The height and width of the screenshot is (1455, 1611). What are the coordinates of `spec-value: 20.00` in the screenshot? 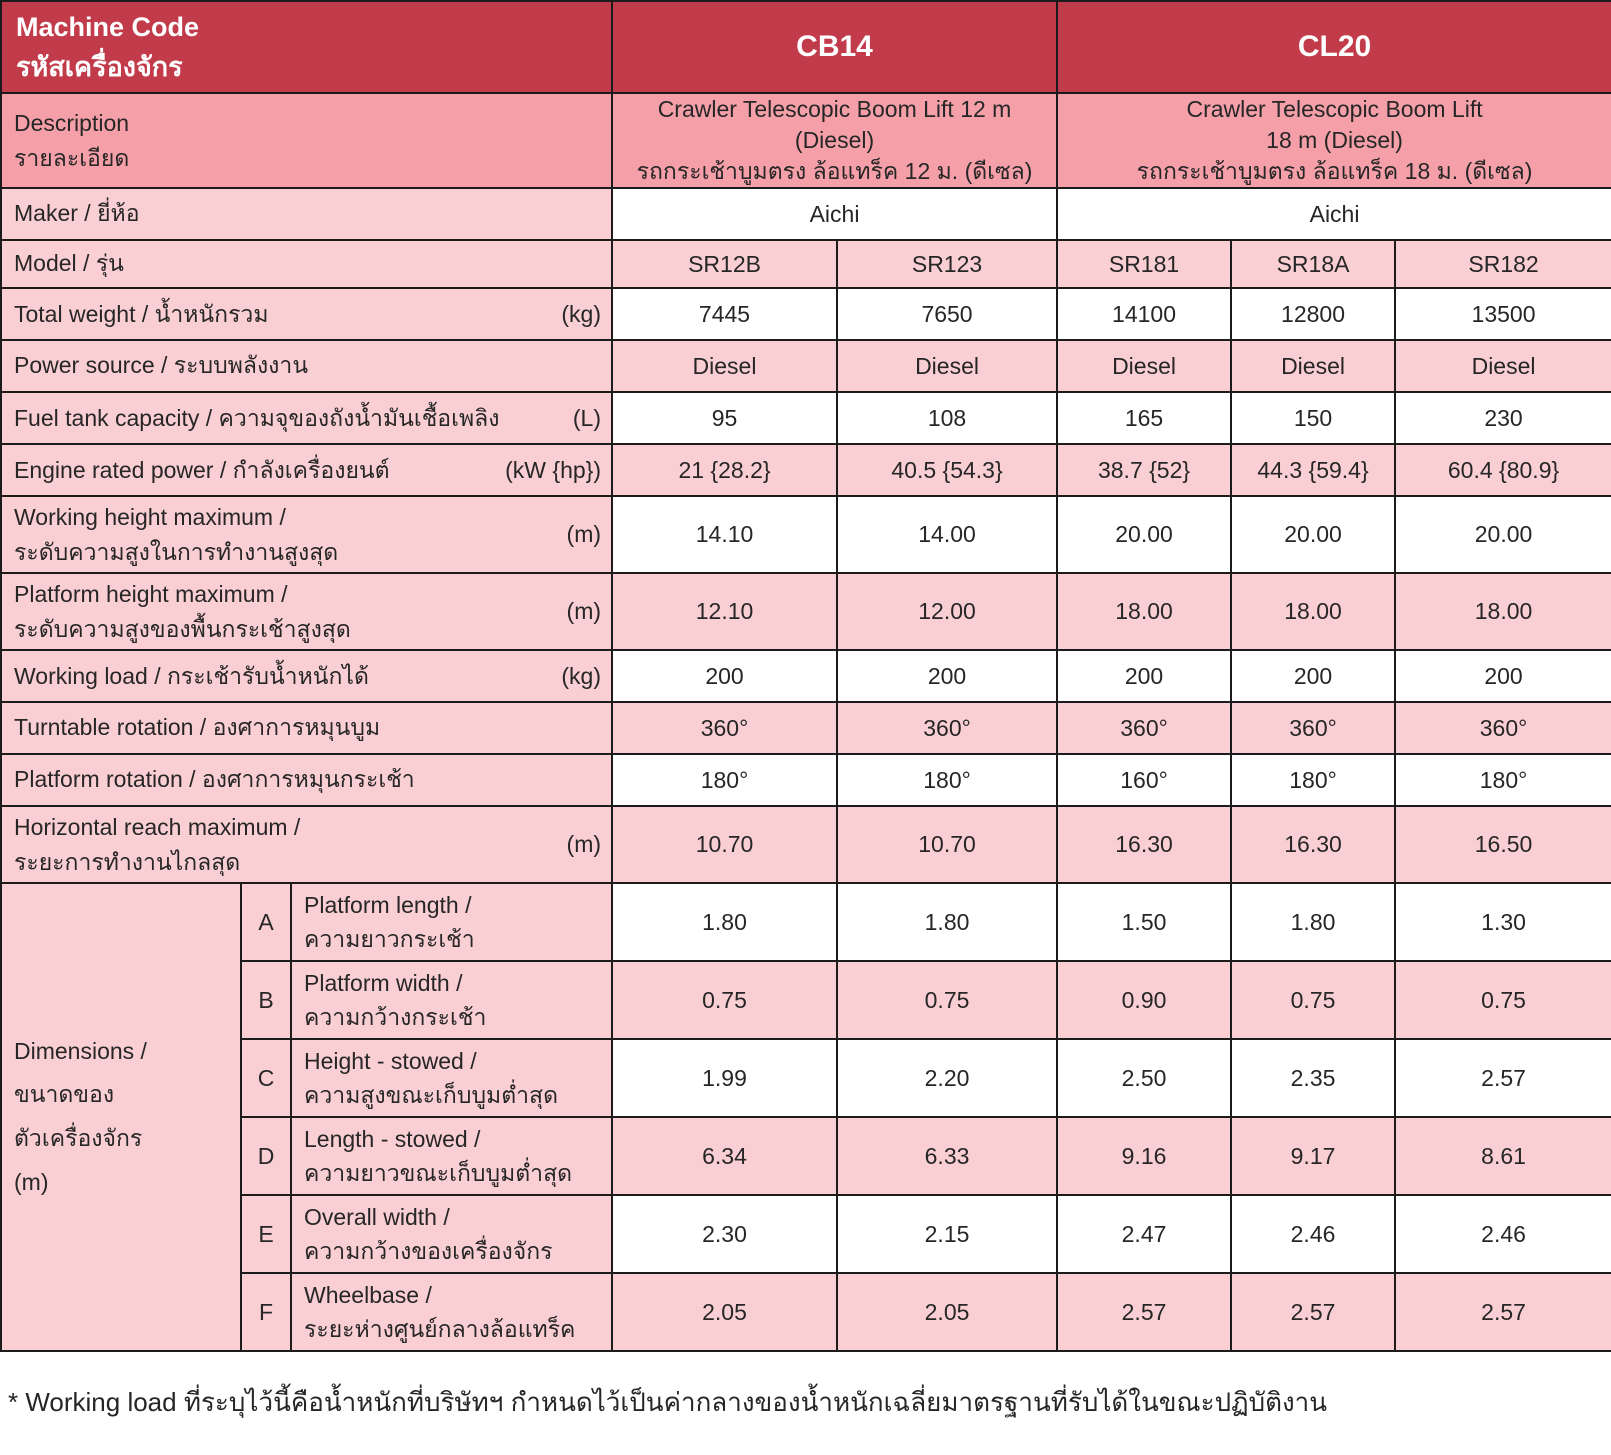 It's located at (1144, 535).